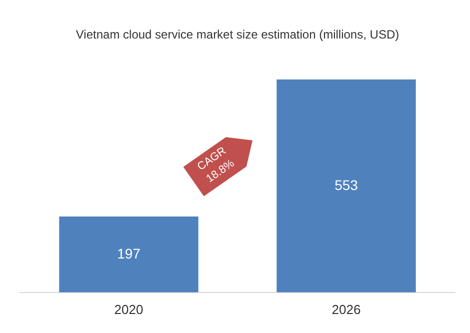  Describe the element at coordinates (346, 184) in the screenshot. I see `data-label: 553` at that location.